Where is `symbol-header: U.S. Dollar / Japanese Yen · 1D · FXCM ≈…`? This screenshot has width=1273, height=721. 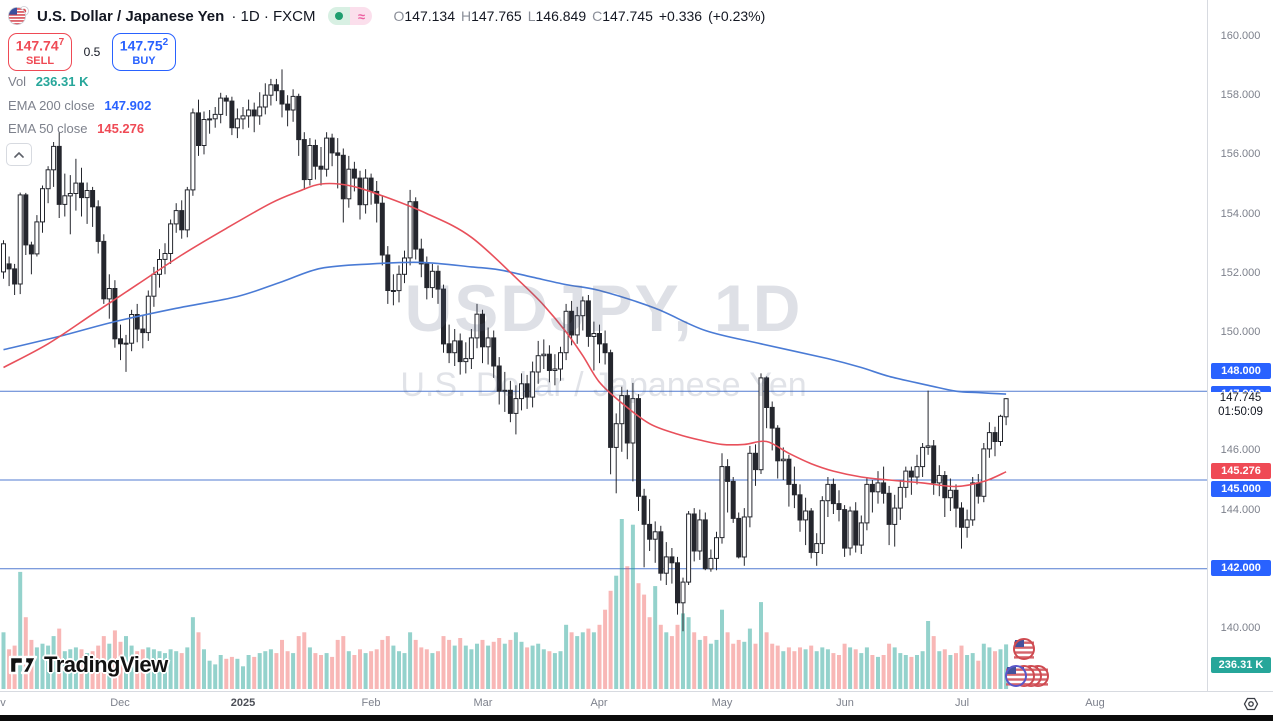
symbol-header: U.S. Dollar / Japanese Yen · 1D · FXCM ≈… is located at coordinates (386, 16).